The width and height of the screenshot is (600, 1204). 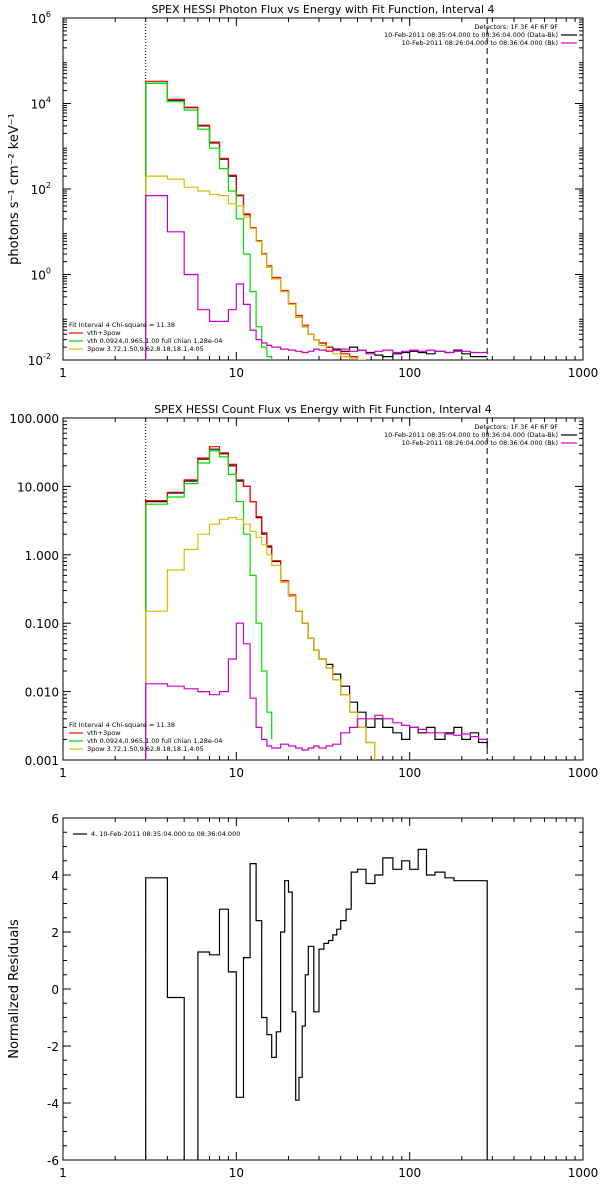 What do you see at coordinates (55, 876) in the screenshot?
I see `y-tick-label: 4` at bounding box center [55, 876].